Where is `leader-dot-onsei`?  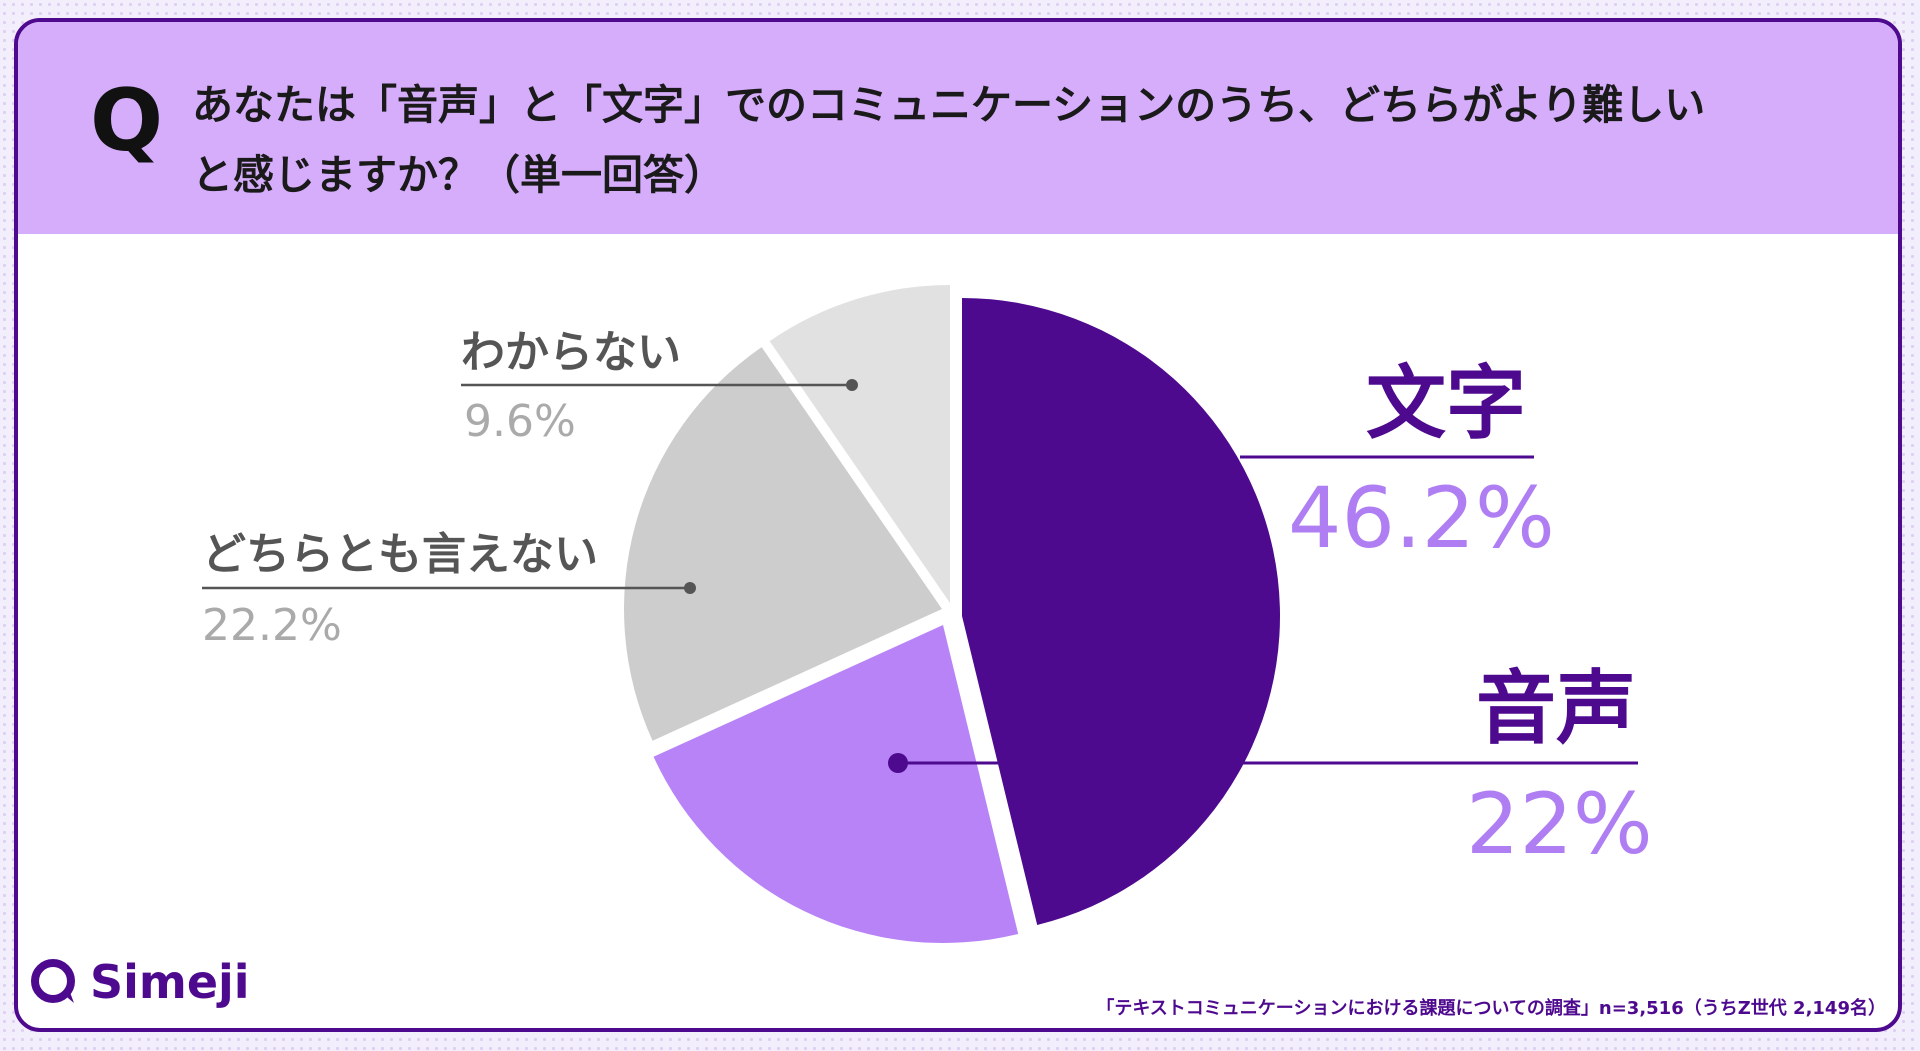
leader-dot-onsei is located at coordinates (898, 763).